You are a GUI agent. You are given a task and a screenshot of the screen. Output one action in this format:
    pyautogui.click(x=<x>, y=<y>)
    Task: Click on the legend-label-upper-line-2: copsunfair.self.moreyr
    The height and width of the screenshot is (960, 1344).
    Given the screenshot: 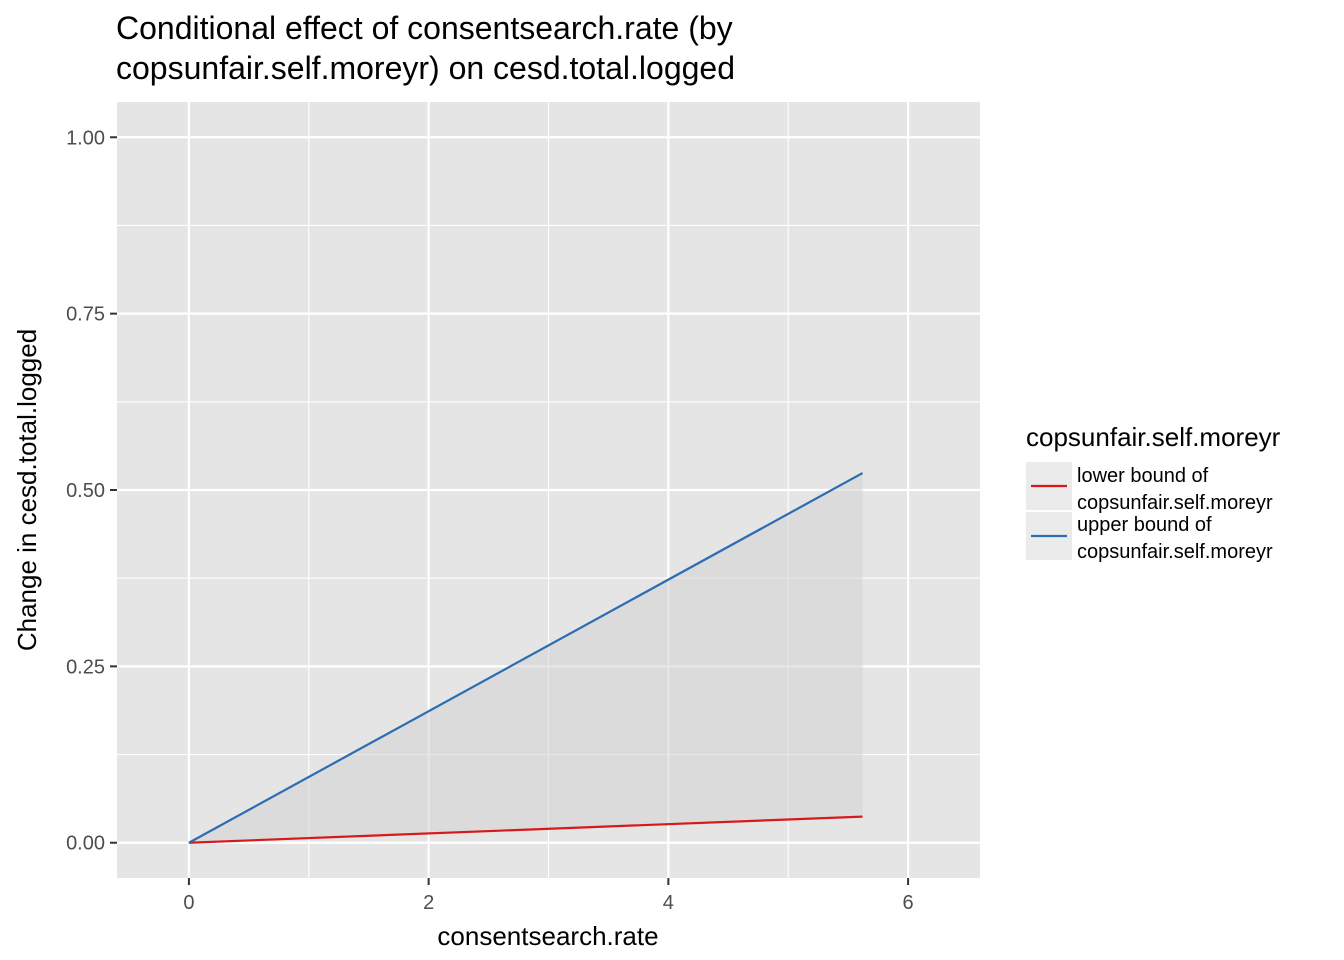 What is the action you would take?
    pyautogui.click(x=1175, y=552)
    